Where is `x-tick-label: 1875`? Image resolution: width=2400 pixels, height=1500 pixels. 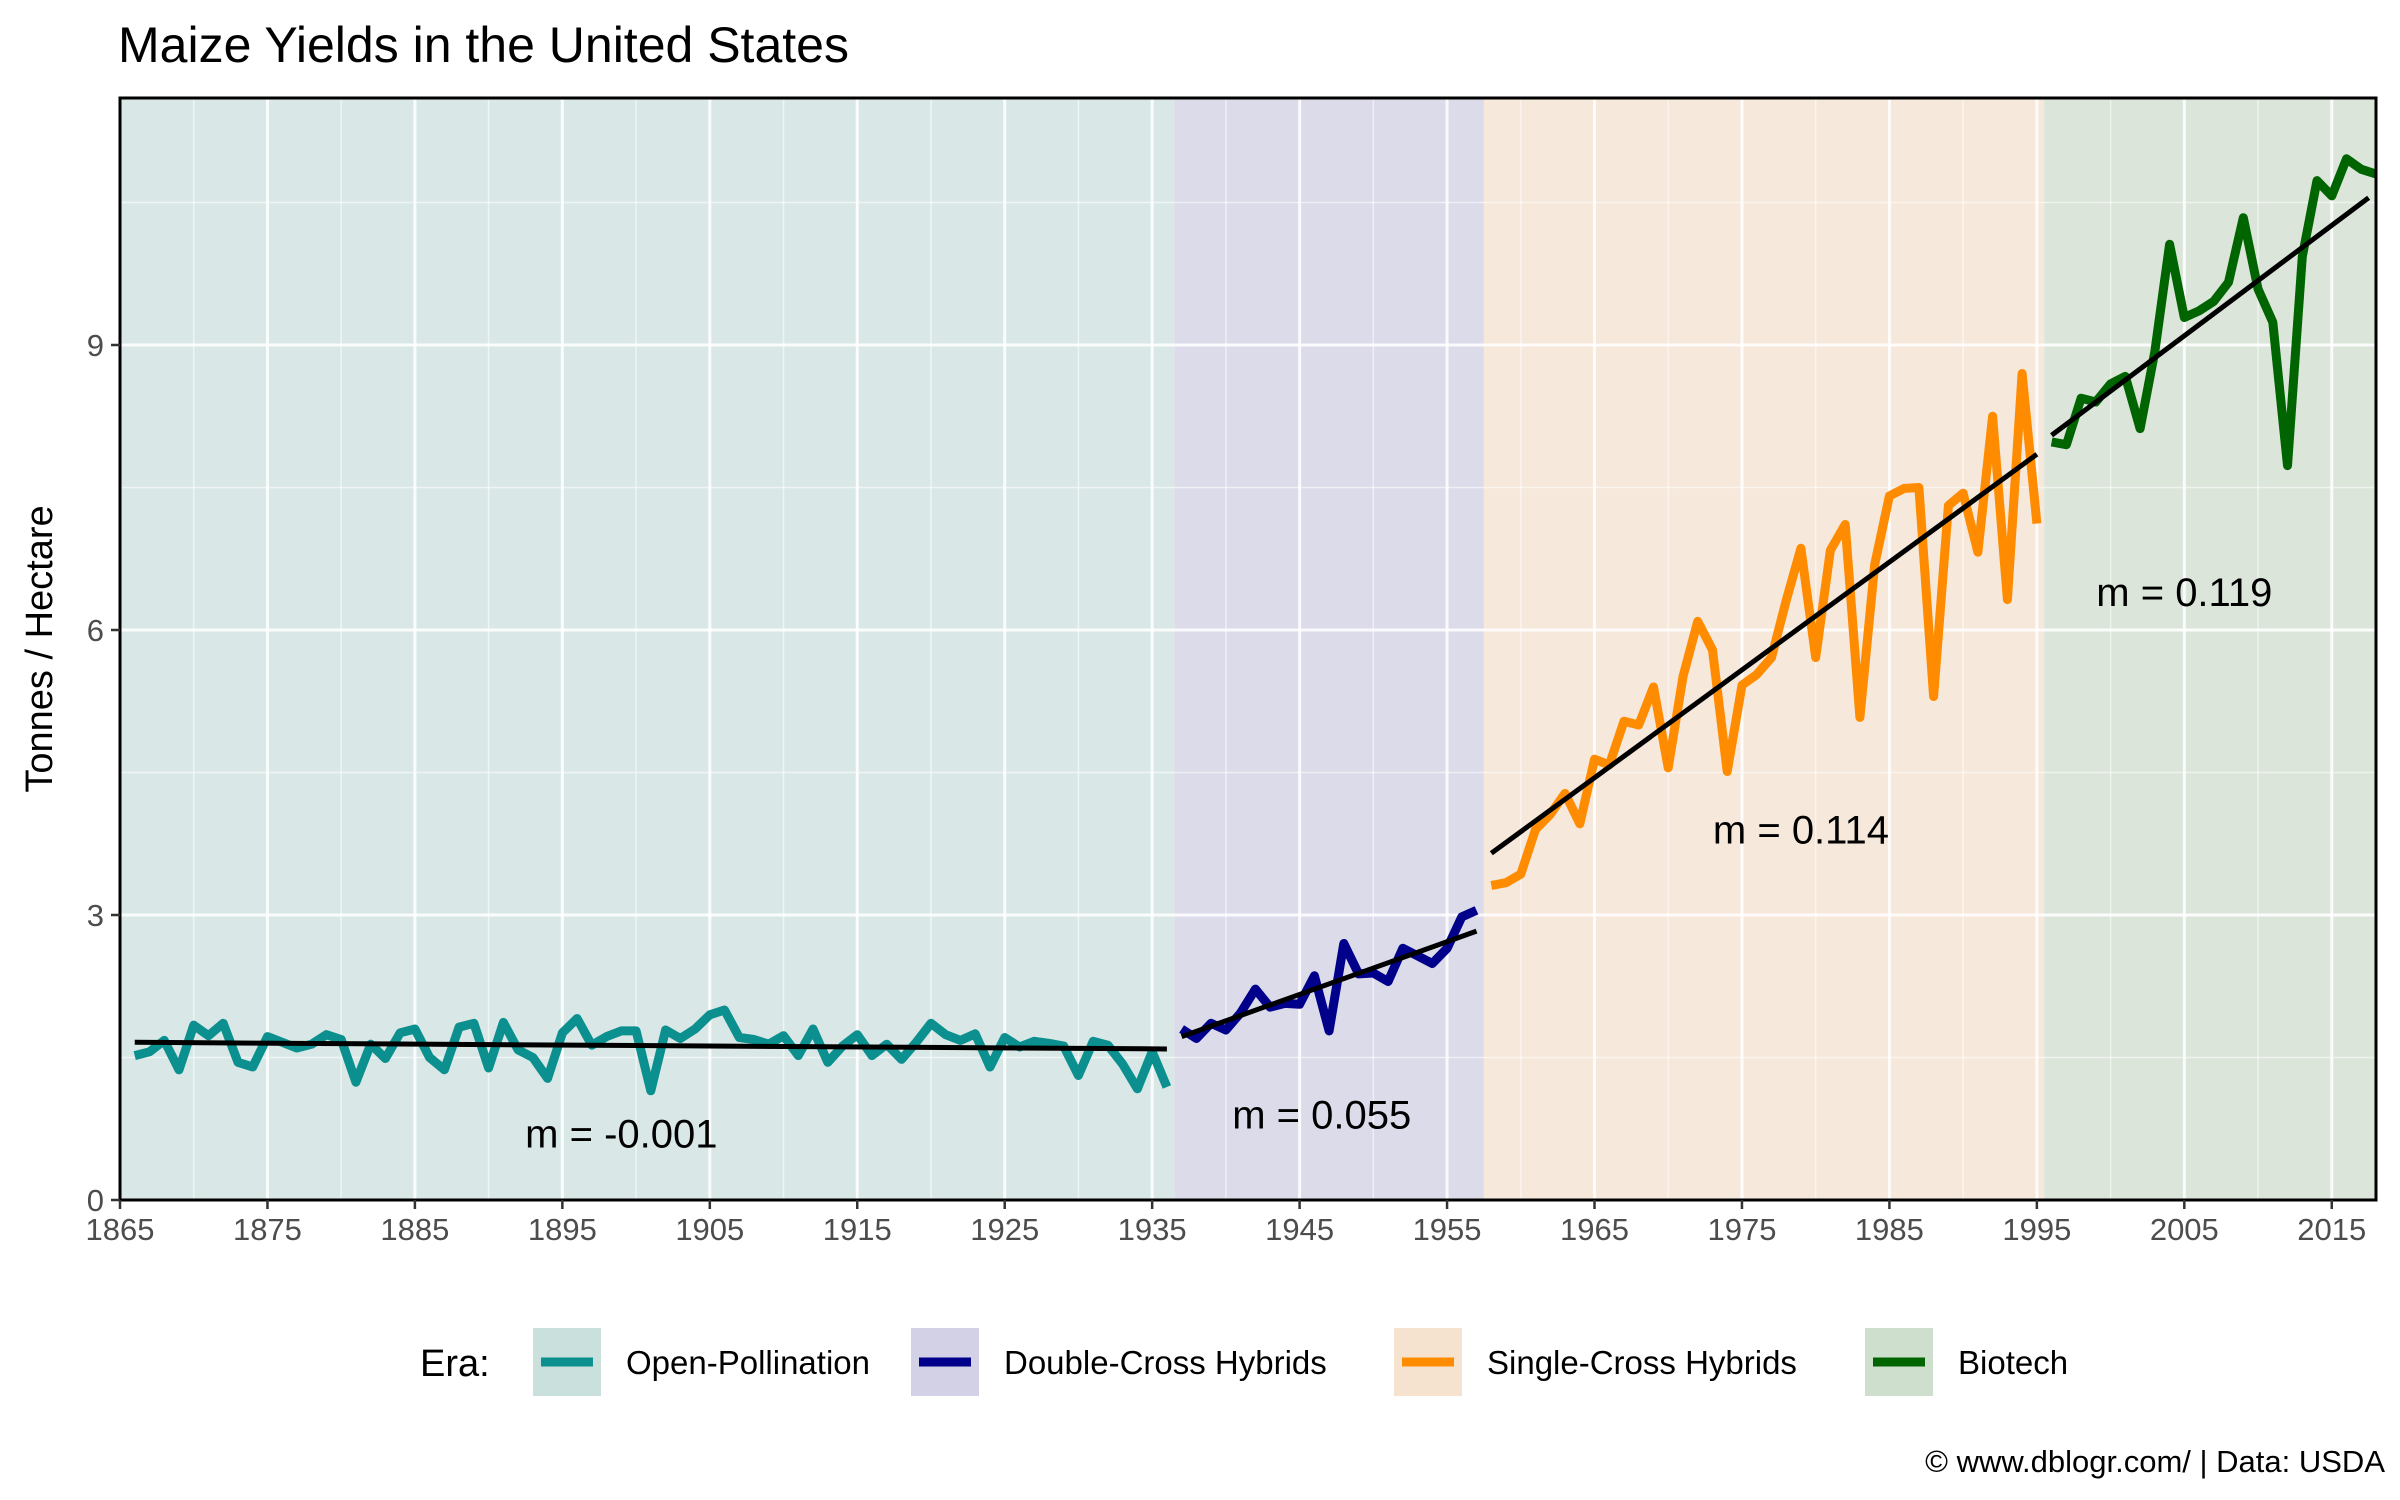 x-tick-label: 1875 is located at coordinates (267, 1229).